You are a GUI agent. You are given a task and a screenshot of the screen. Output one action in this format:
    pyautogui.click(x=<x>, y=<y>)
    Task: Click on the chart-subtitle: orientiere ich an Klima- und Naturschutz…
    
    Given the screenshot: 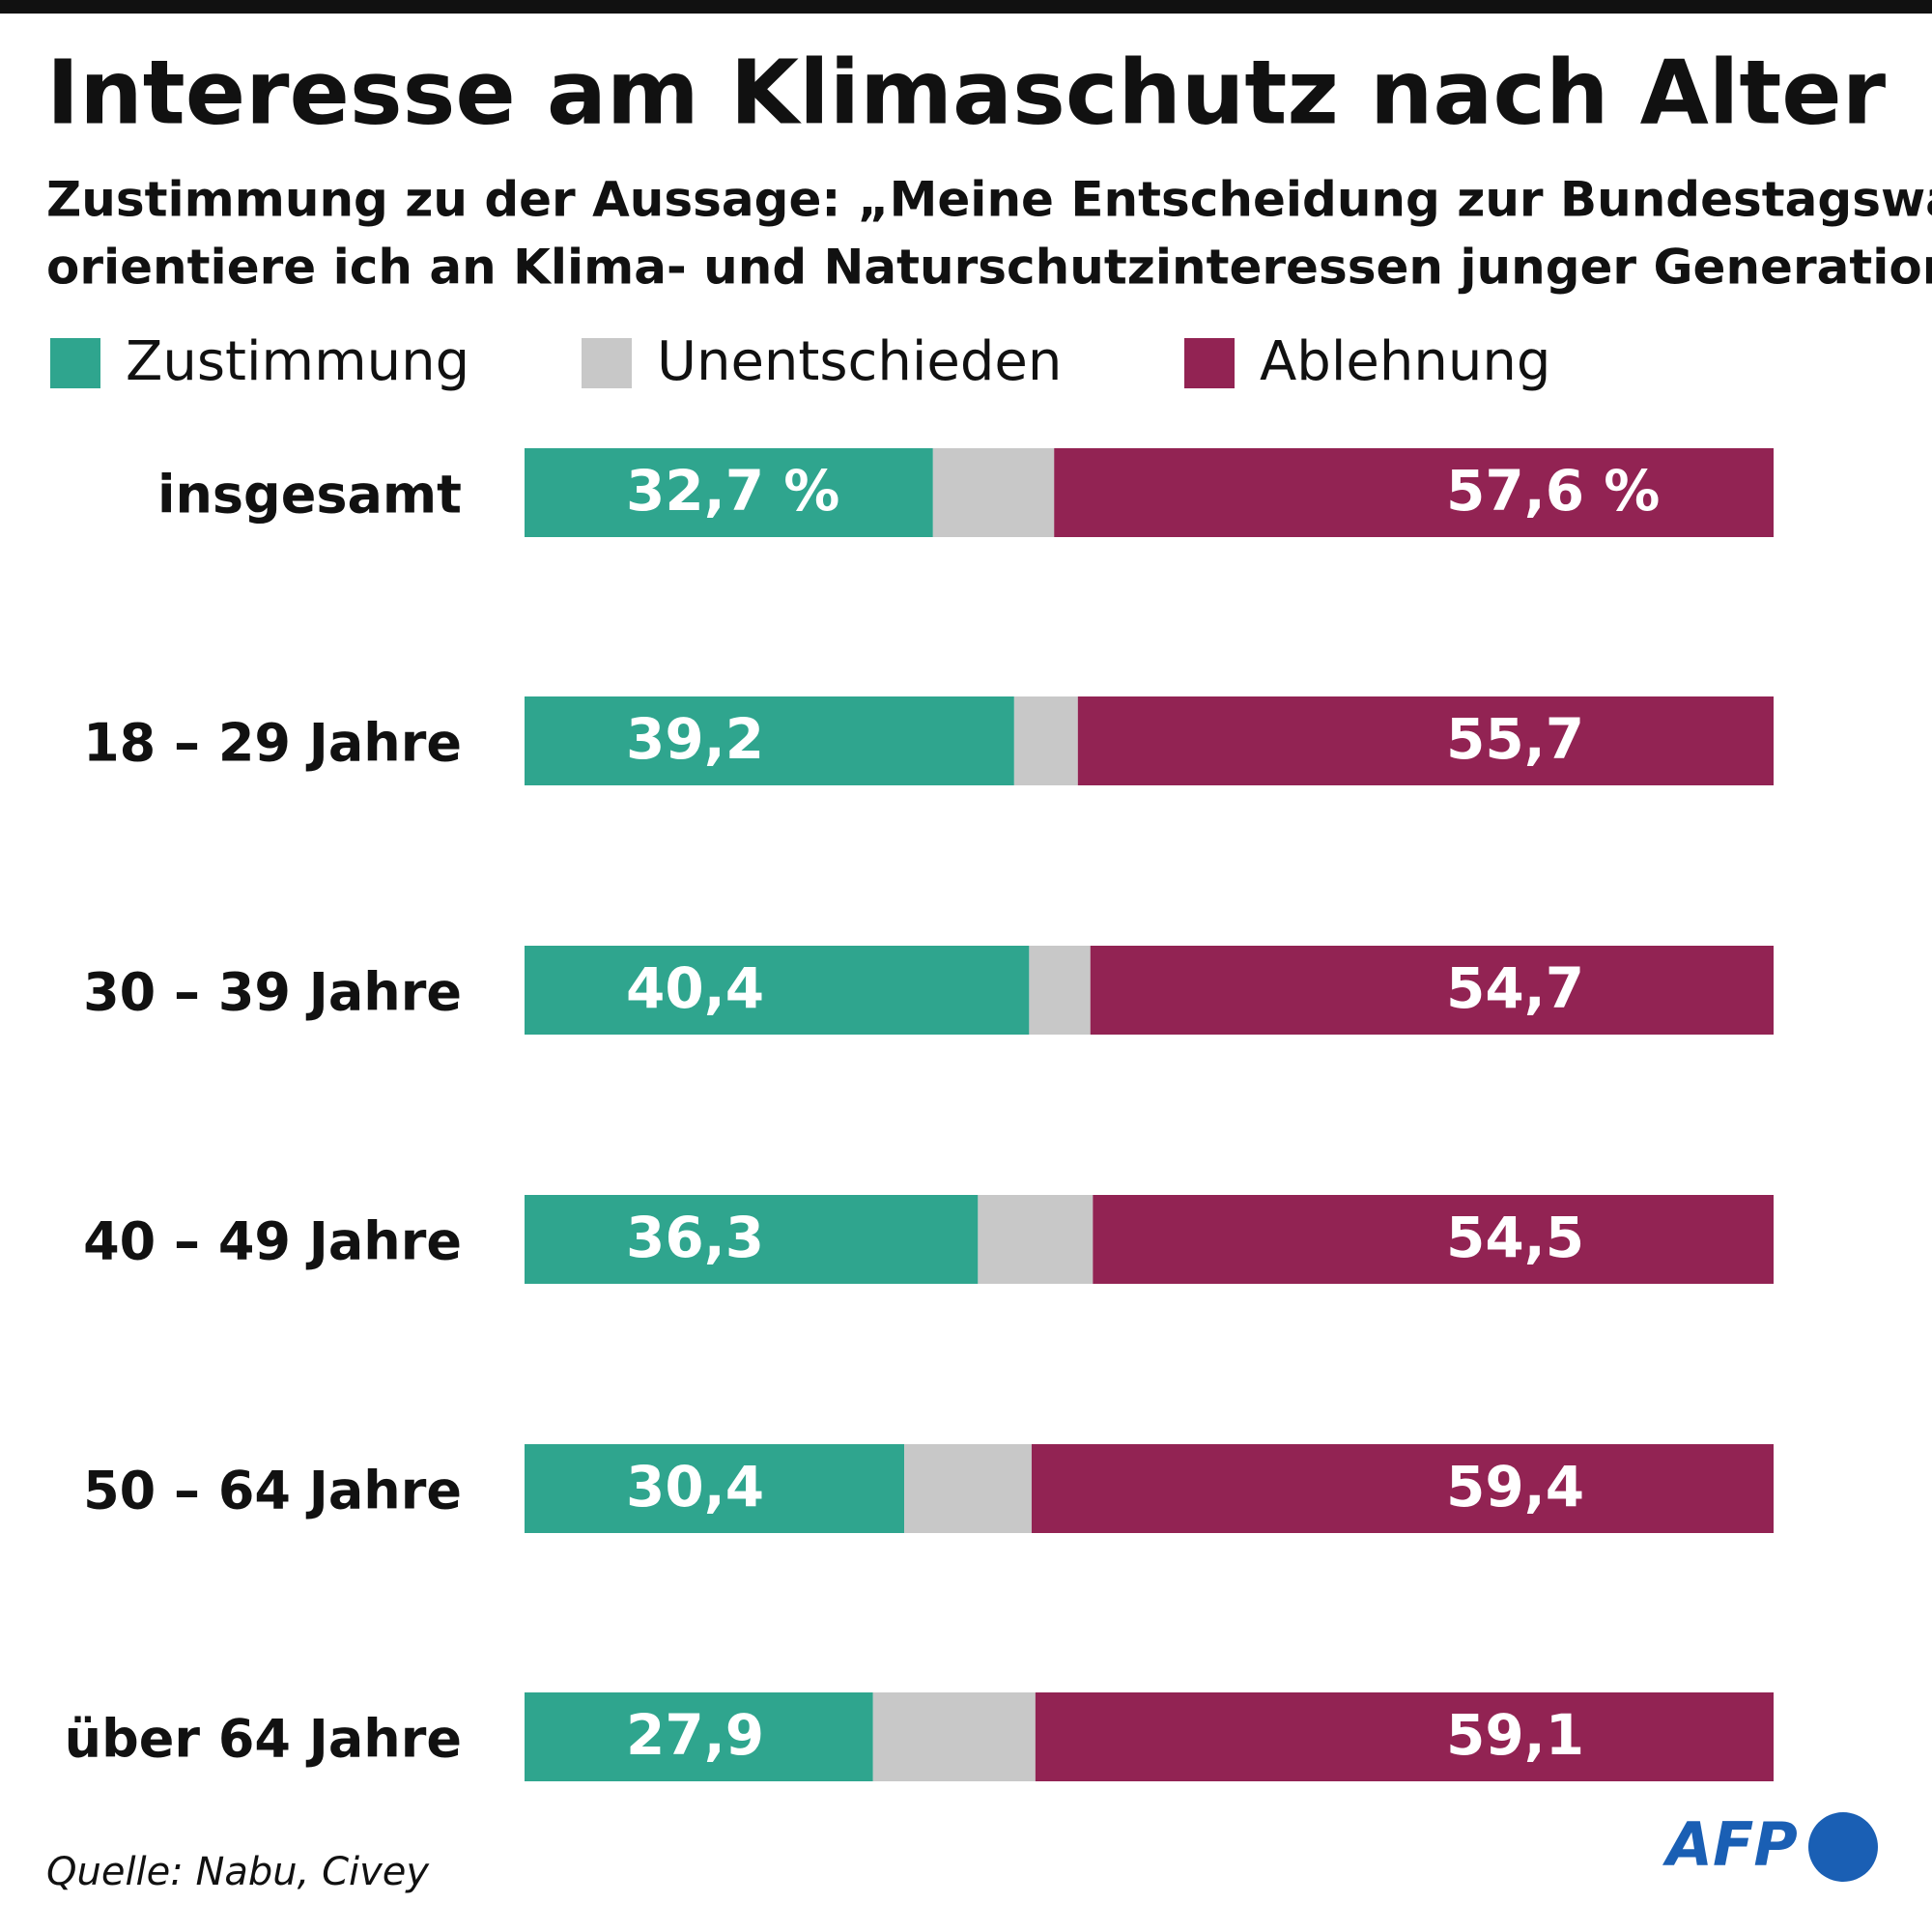 What is the action you would take?
    pyautogui.click(x=989, y=268)
    